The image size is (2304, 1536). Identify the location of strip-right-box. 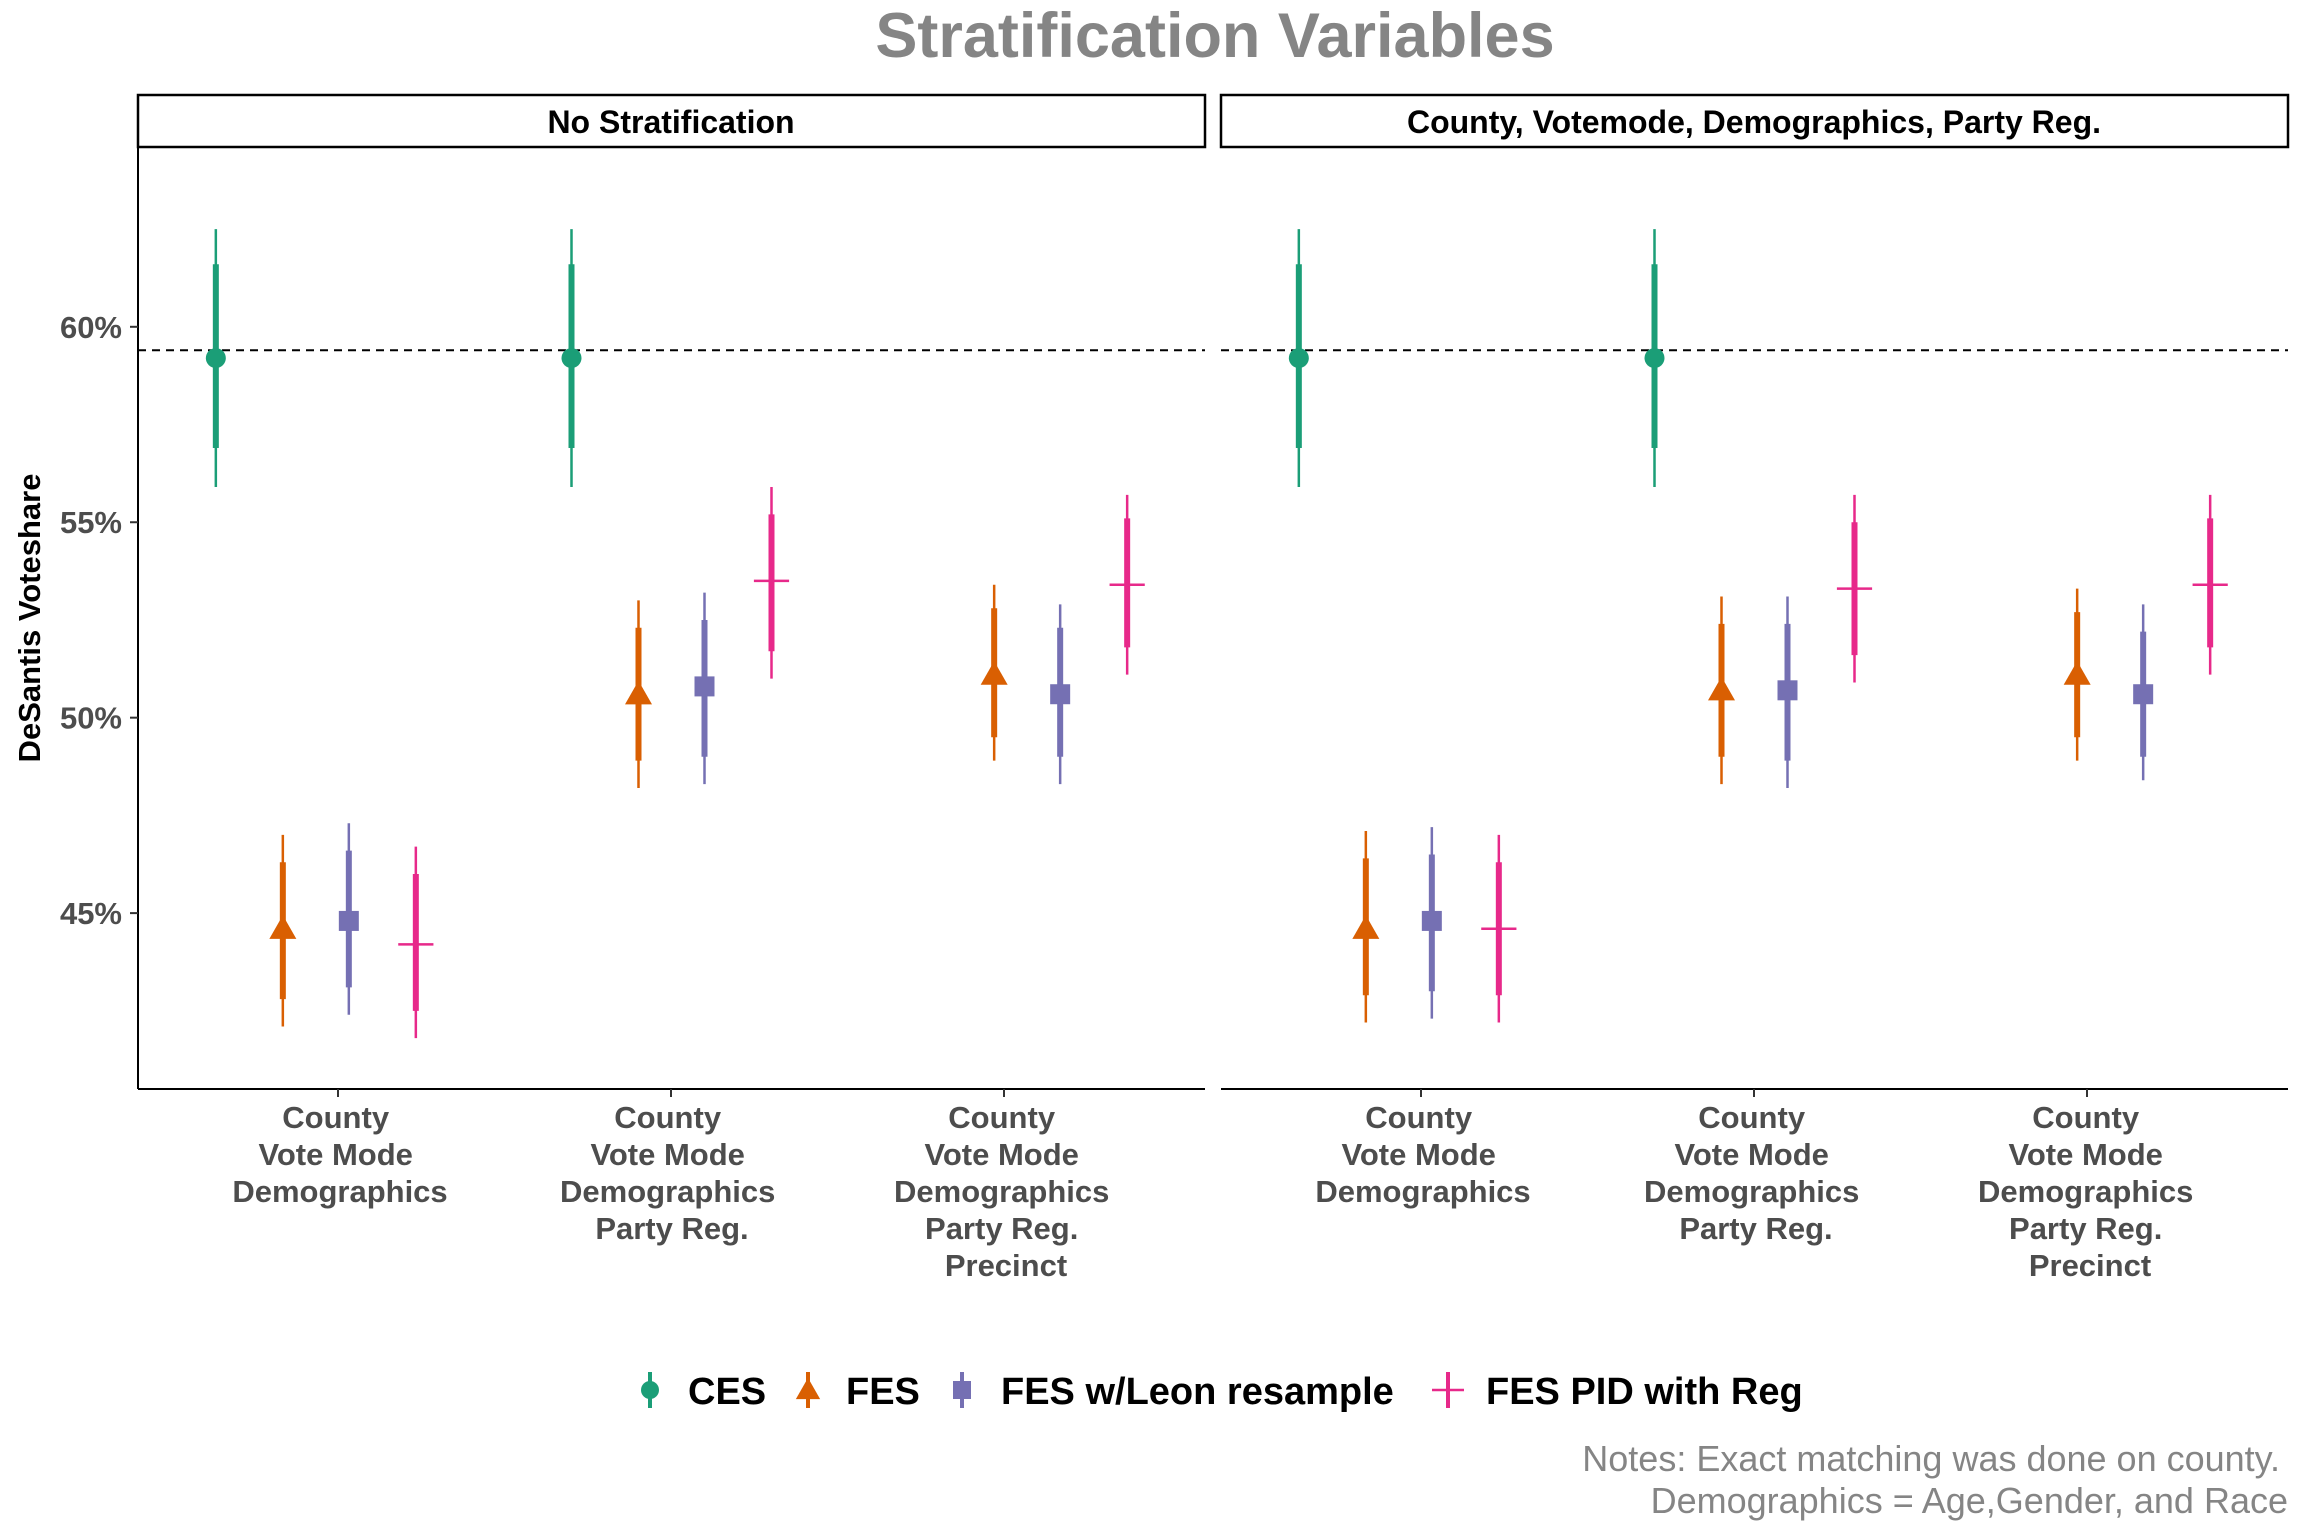
(1754, 121).